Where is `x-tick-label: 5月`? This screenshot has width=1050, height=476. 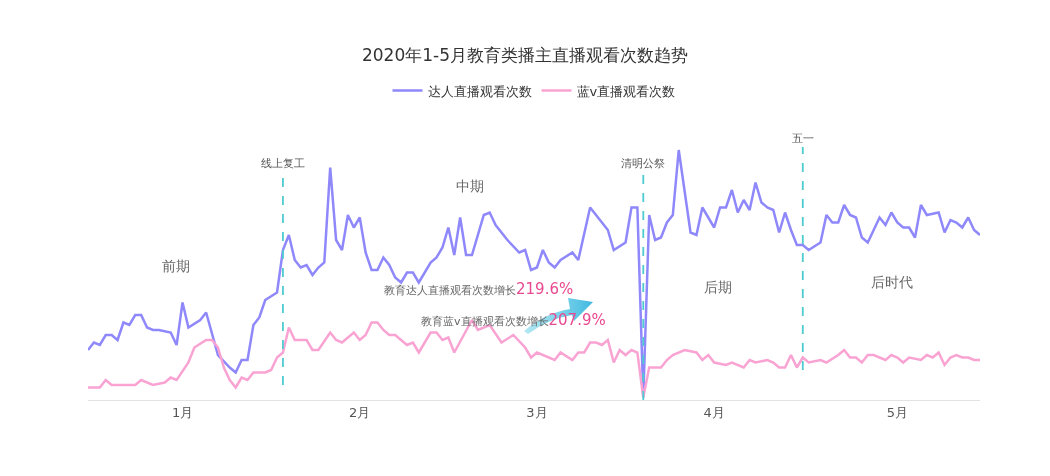
x-tick-label: 5月 is located at coordinates (897, 412).